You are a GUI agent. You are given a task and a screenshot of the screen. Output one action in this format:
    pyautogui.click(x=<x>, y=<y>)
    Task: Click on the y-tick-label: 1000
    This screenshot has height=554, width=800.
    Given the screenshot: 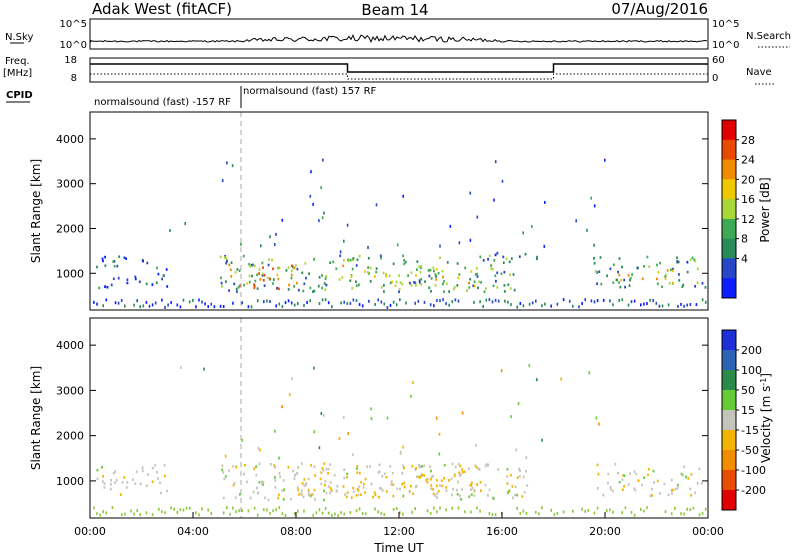 What is the action you would take?
    pyautogui.click(x=70, y=481)
    